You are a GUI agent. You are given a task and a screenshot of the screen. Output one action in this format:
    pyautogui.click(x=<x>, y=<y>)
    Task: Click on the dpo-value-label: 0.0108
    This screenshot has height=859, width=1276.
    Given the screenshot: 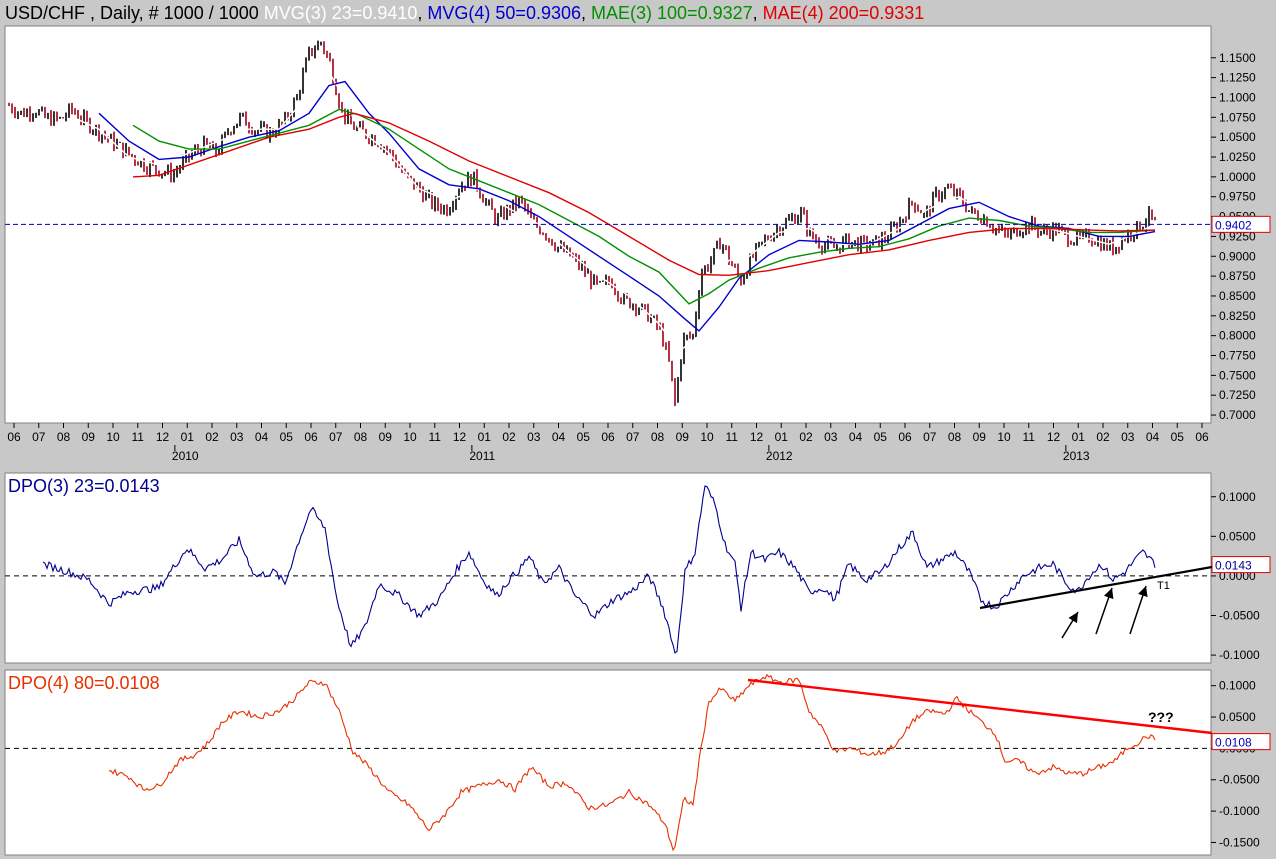 What is the action you would take?
    pyautogui.click(x=1233, y=743)
    